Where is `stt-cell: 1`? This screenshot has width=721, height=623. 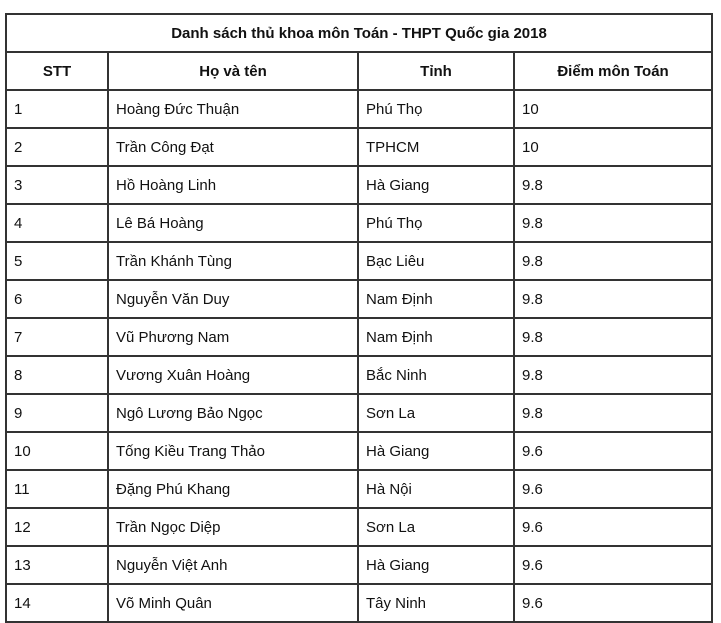
stt-cell: 1 is located at coordinates (57, 109).